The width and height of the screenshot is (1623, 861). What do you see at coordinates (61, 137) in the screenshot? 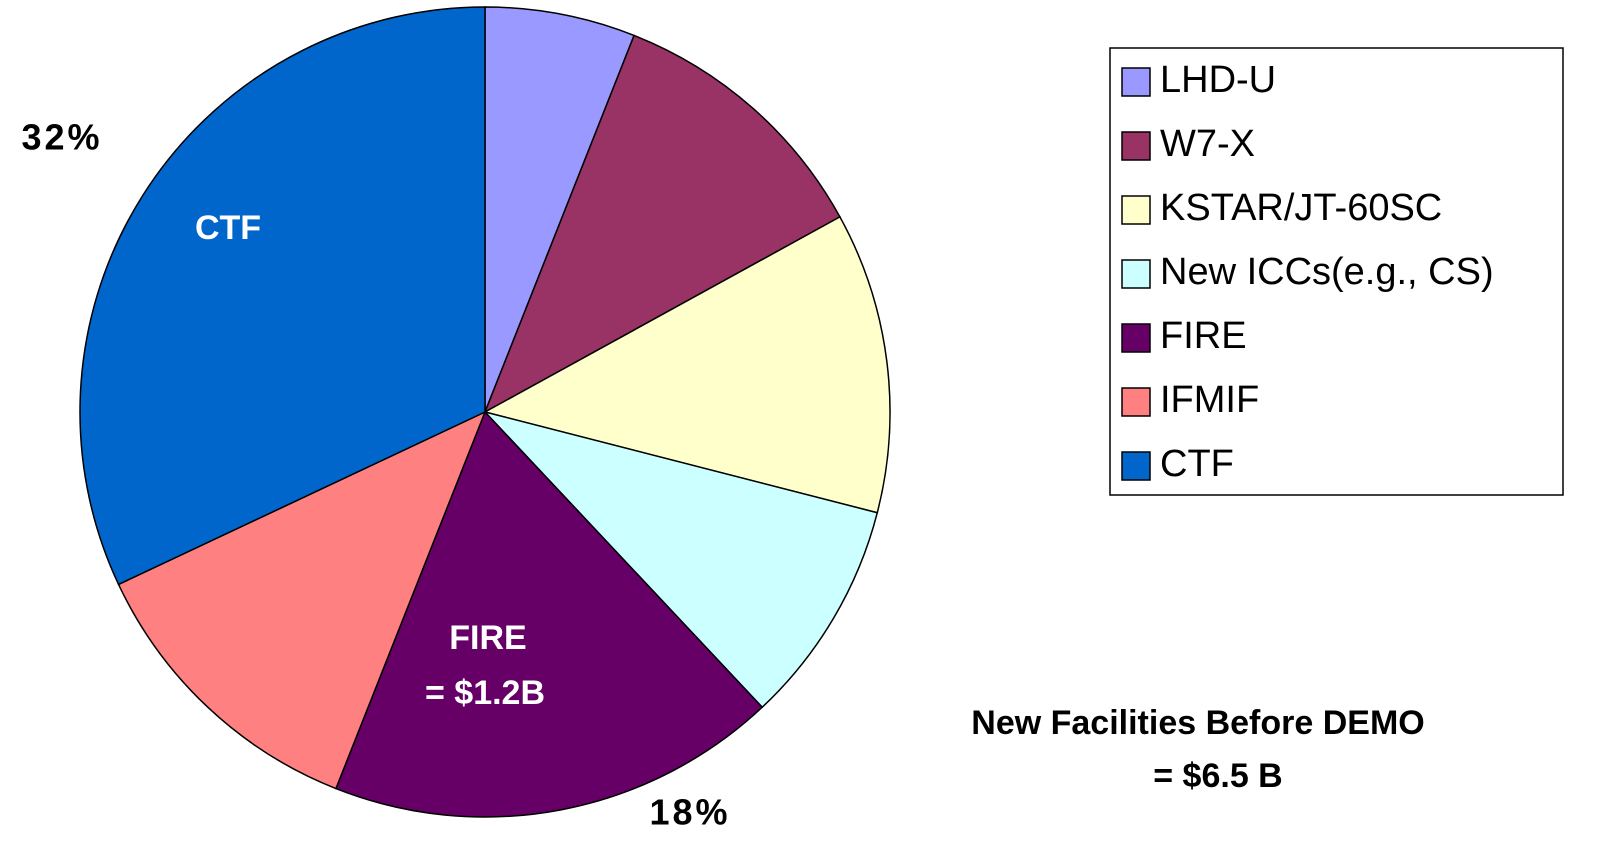
I see `value-label: 32%` at bounding box center [61, 137].